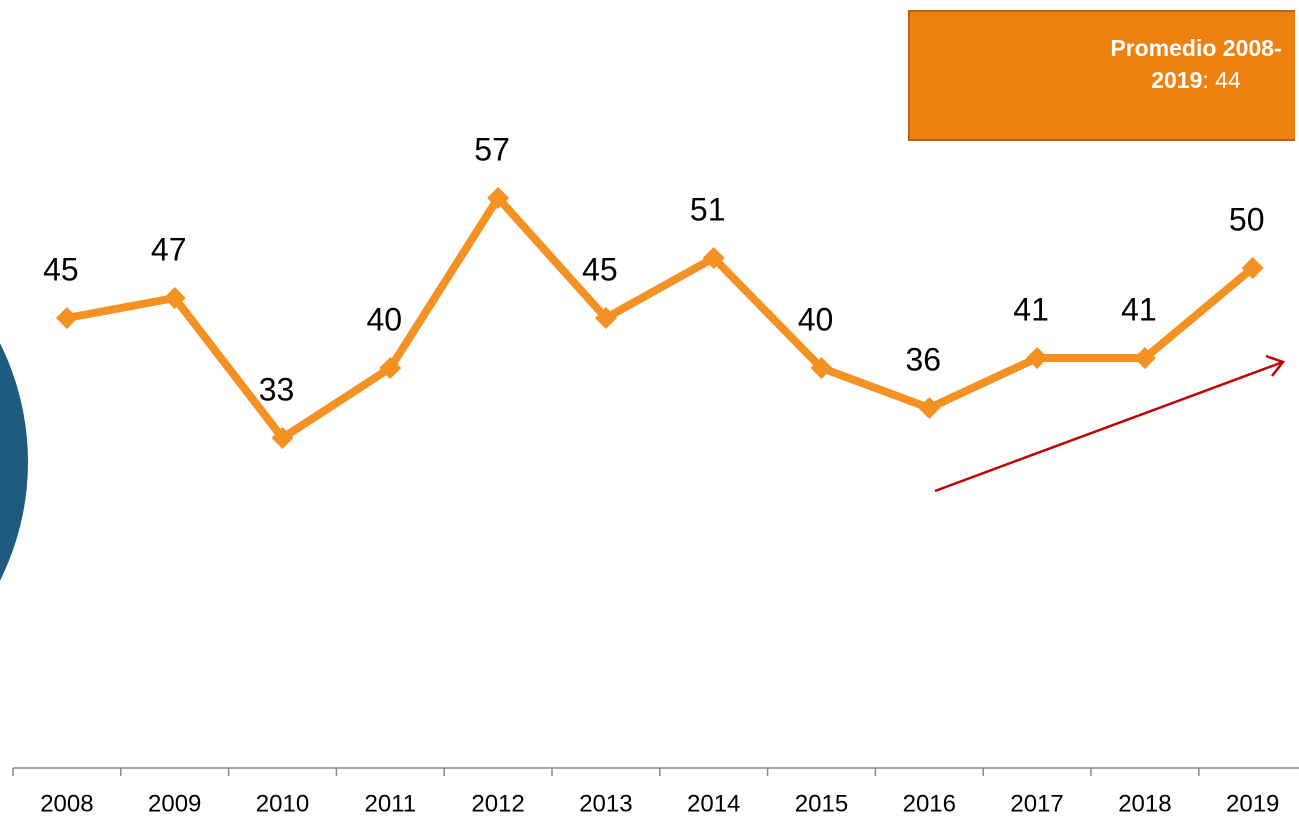  What do you see at coordinates (1252, 803) in the screenshot?
I see `x-tick-label: 2019` at bounding box center [1252, 803].